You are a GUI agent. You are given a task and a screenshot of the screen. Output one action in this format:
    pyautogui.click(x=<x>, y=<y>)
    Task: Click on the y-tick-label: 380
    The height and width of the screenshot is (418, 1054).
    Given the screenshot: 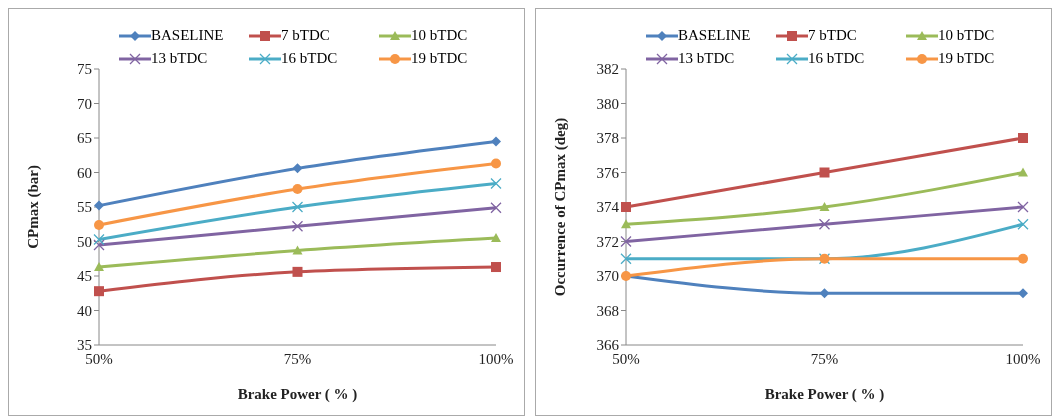 What is the action you would take?
    pyautogui.click(x=607, y=103)
    